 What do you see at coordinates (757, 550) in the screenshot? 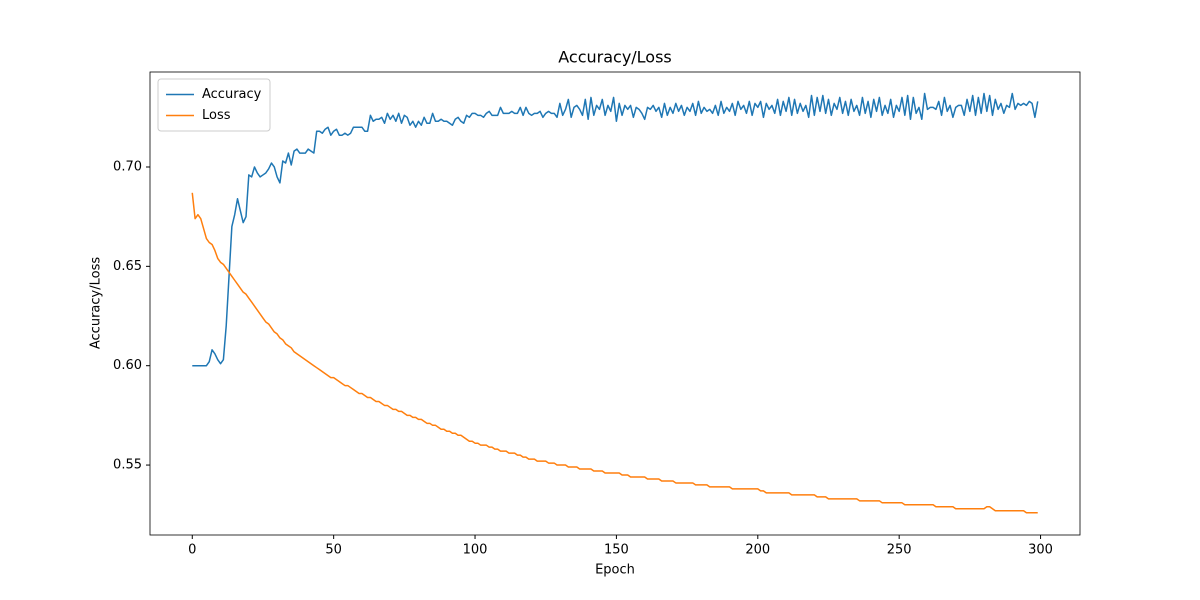
I see `x-tick-label: 200` at bounding box center [757, 550].